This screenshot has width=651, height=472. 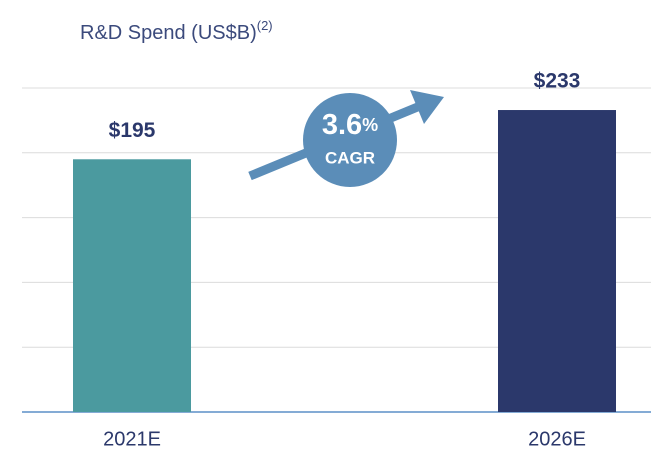 I want to click on cagr-arrow-head, so click(x=427, y=107).